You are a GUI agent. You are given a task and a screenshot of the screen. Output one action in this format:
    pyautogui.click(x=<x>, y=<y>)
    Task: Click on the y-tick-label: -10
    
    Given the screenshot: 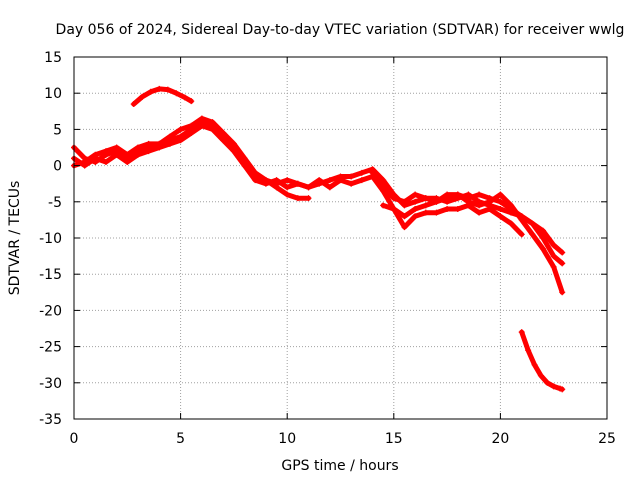 What is the action you would take?
    pyautogui.click(x=50, y=239)
    